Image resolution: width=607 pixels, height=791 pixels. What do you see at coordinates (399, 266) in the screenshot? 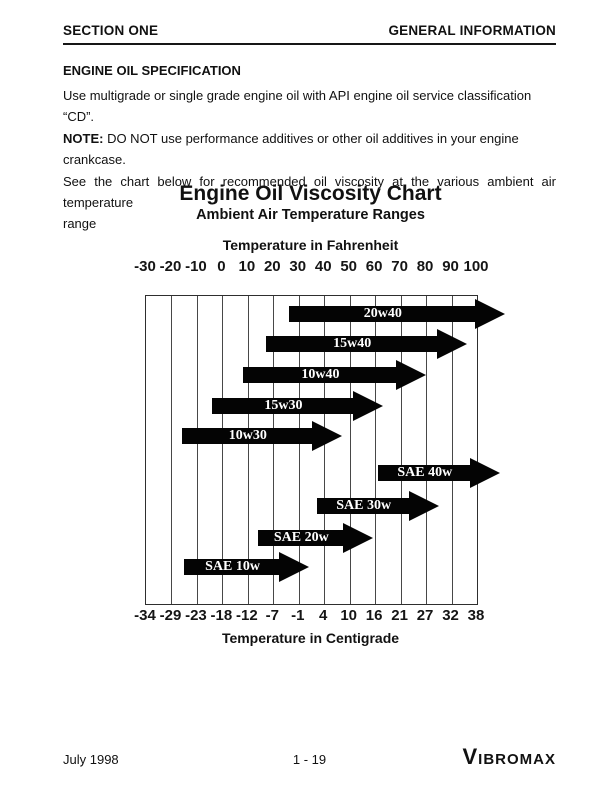
I see `fahrenheit-tick: 70` at bounding box center [399, 266].